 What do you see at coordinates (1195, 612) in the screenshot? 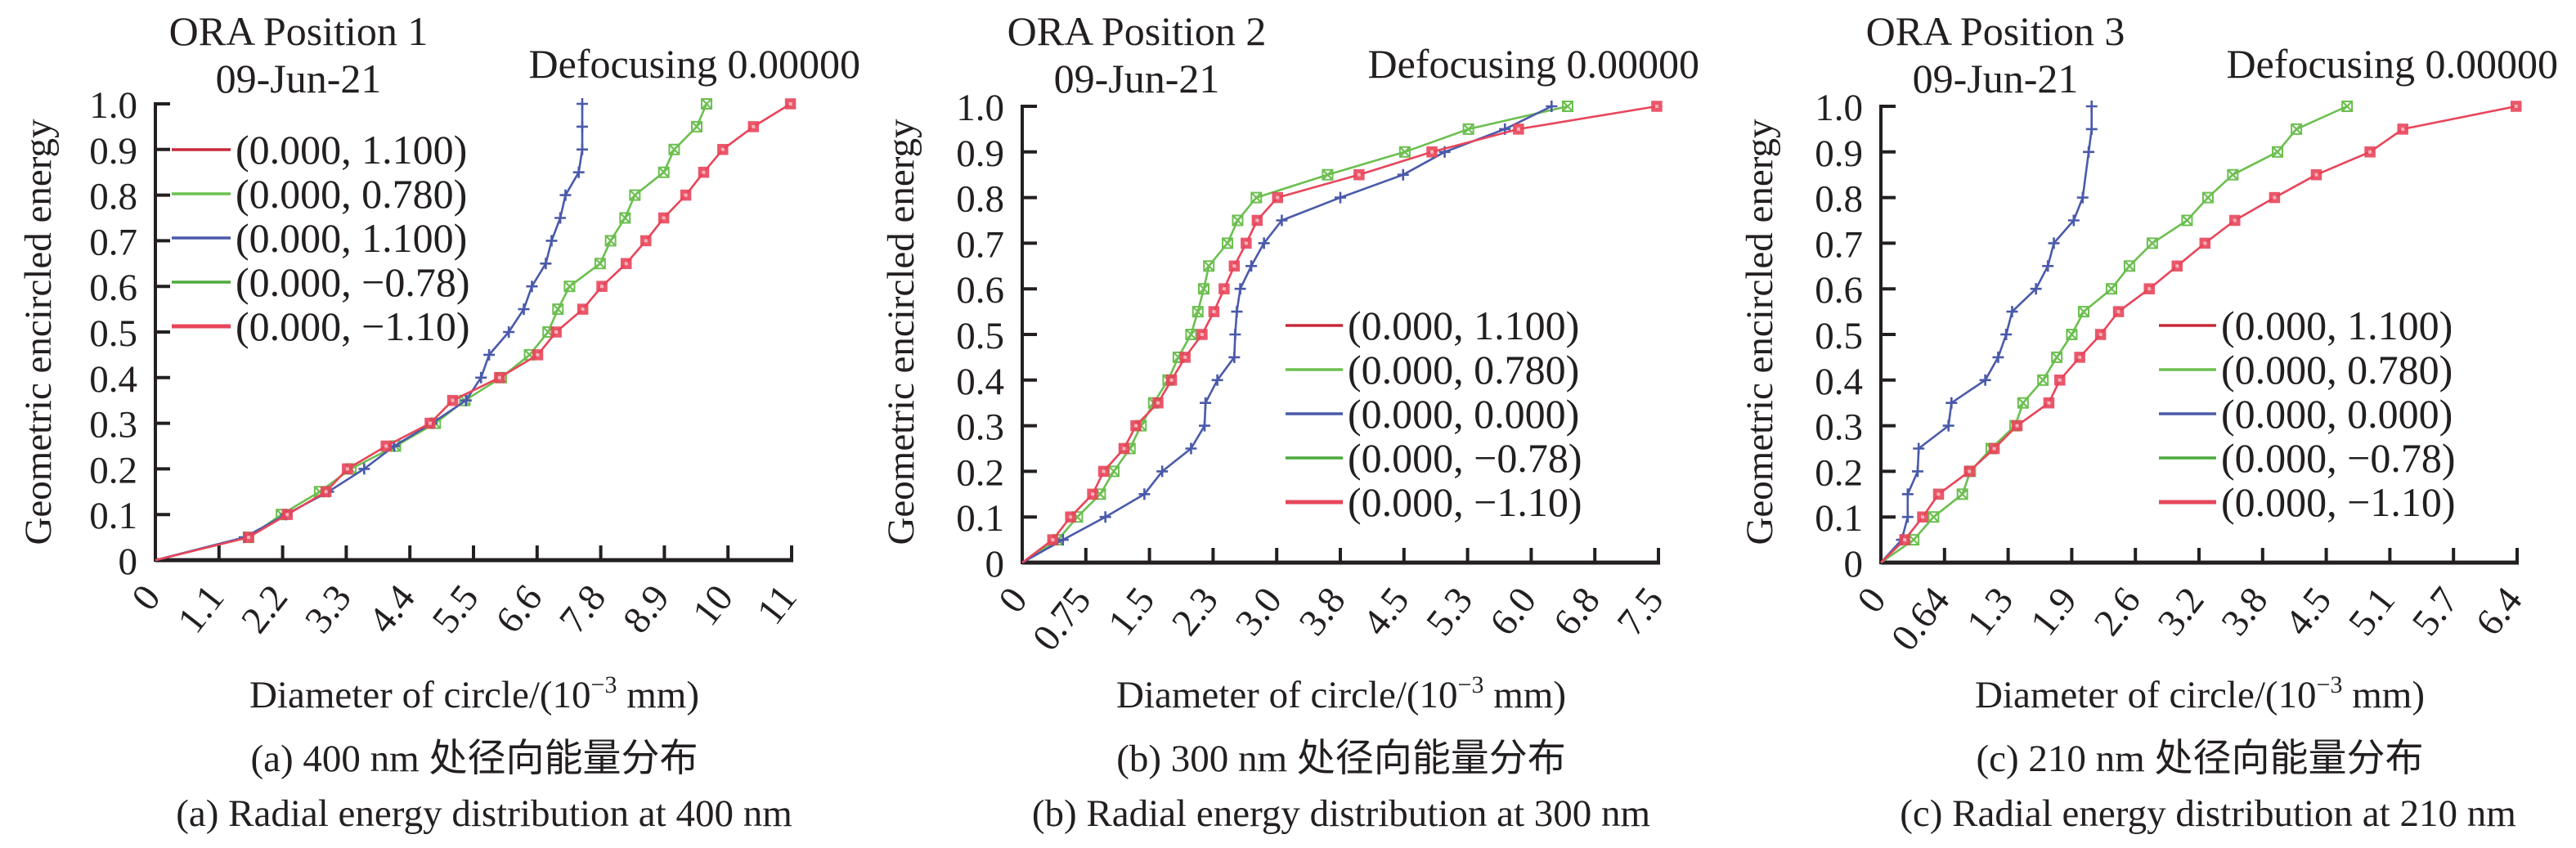
I see `x-tick-label: 2.3` at bounding box center [1195, 612].